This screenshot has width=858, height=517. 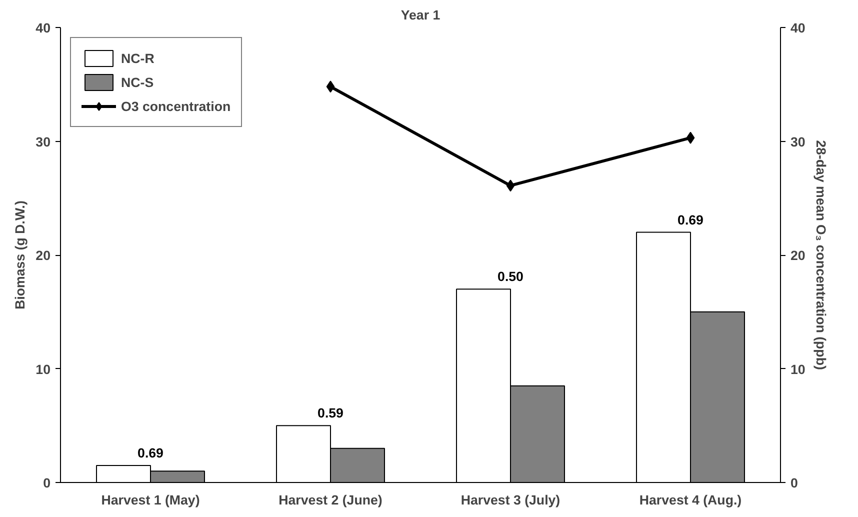 I want to click on y2-tick-label: 10, so click(x=798, y=369).